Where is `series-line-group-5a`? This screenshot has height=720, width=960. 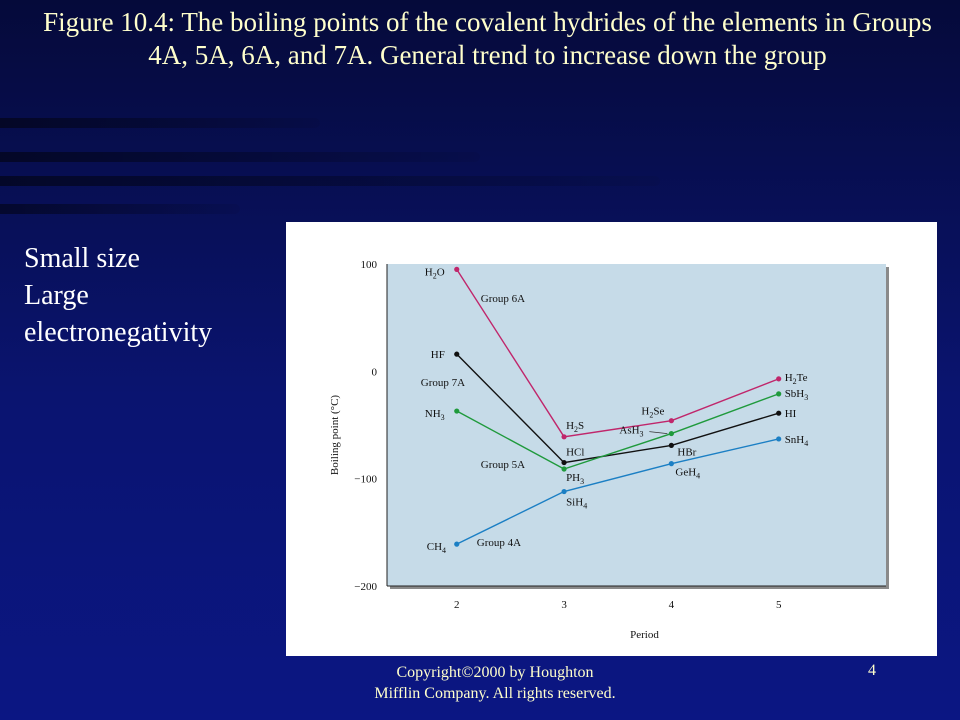
series-line-group-5a is located at coordinates (617, 431).